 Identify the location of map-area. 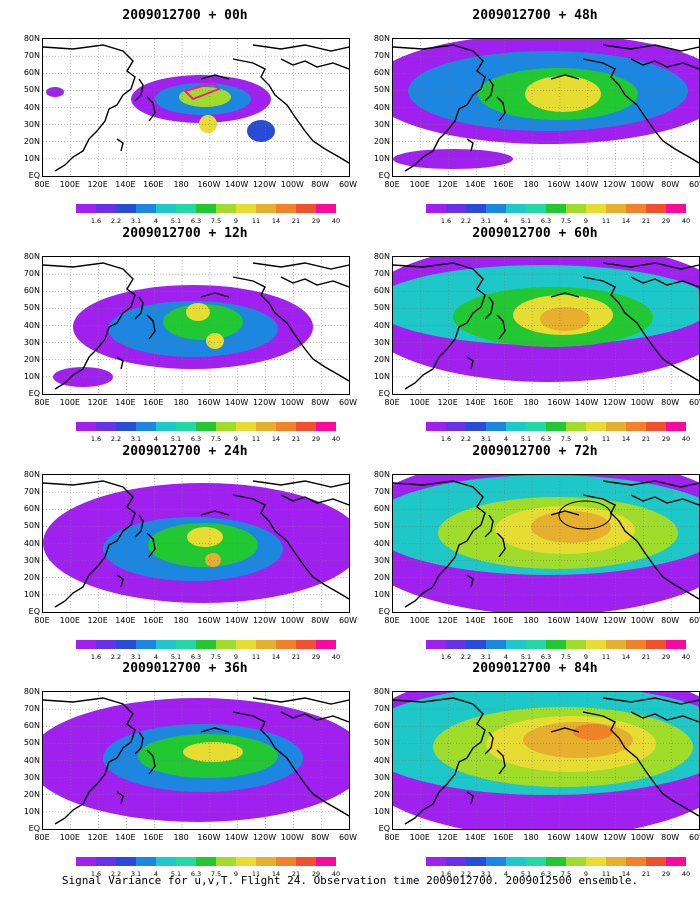
(546, 543).